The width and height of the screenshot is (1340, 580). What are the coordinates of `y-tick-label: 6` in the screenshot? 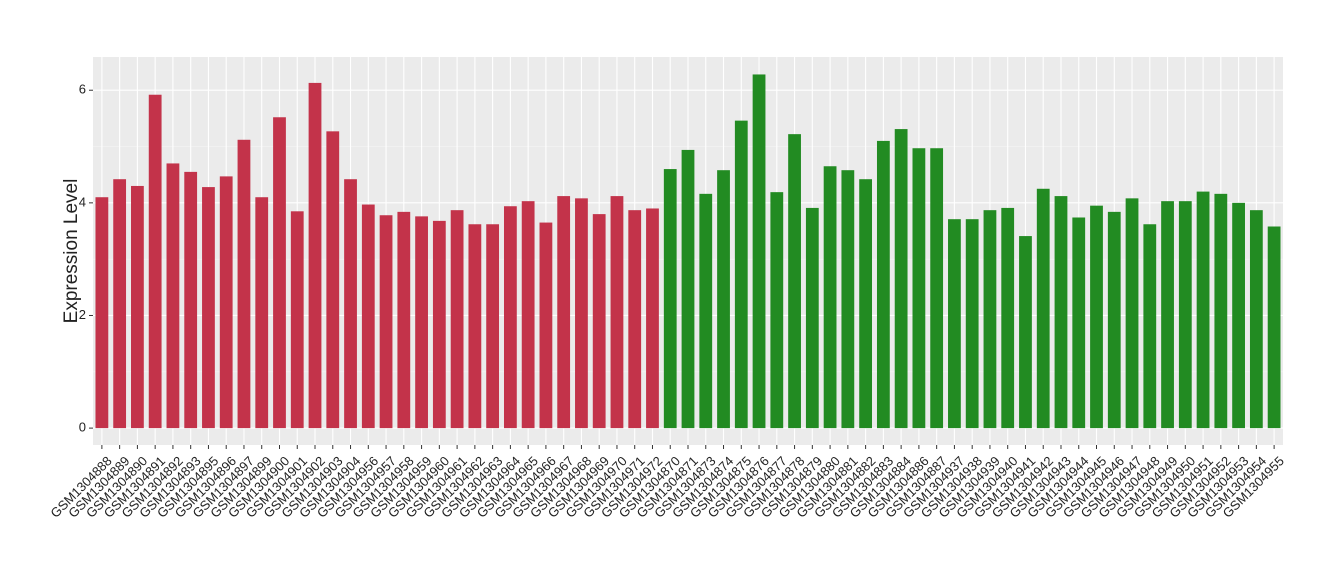 It's located at (82, 89).